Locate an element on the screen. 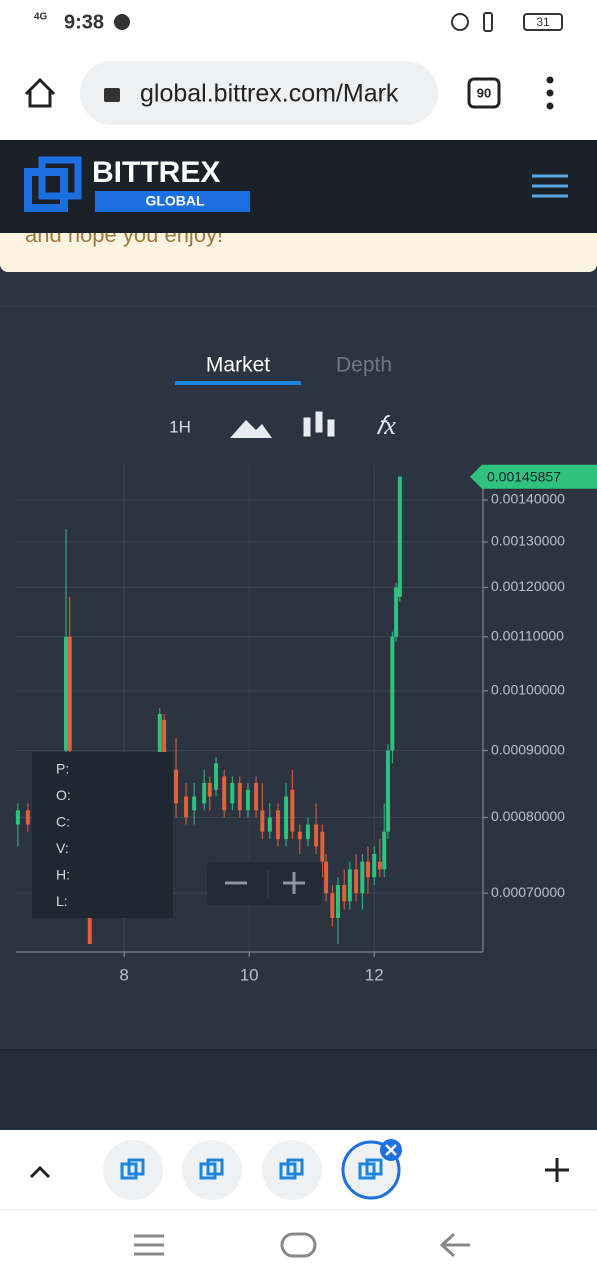 The height and width of the screenshot is (1280, 597). brand-badge is located at coordinates (172, 201).